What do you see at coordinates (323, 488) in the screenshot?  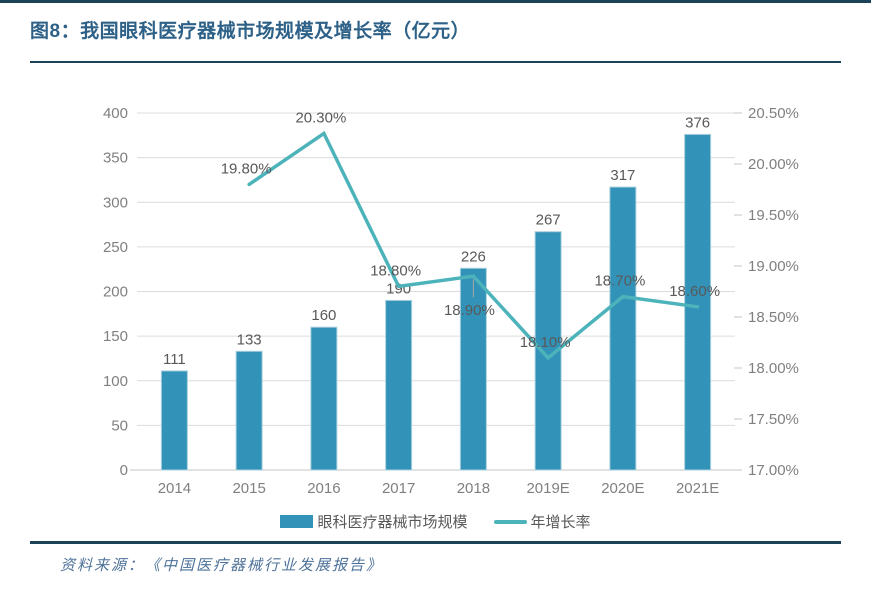 I see `x-axis-category-label: 2016` at bounding box center [323, 488].